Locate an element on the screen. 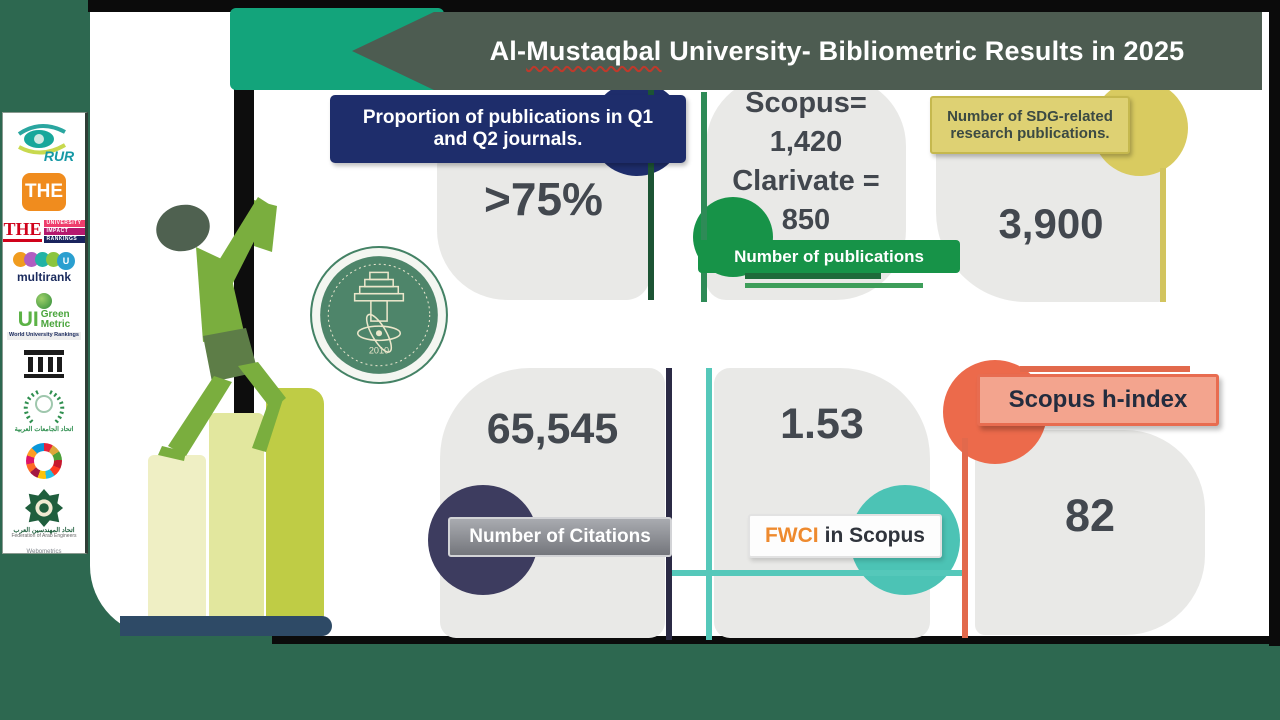 The height and width of the screenshot is (720, 1280). engineers-star-icon is located at coordinates (44, 507).